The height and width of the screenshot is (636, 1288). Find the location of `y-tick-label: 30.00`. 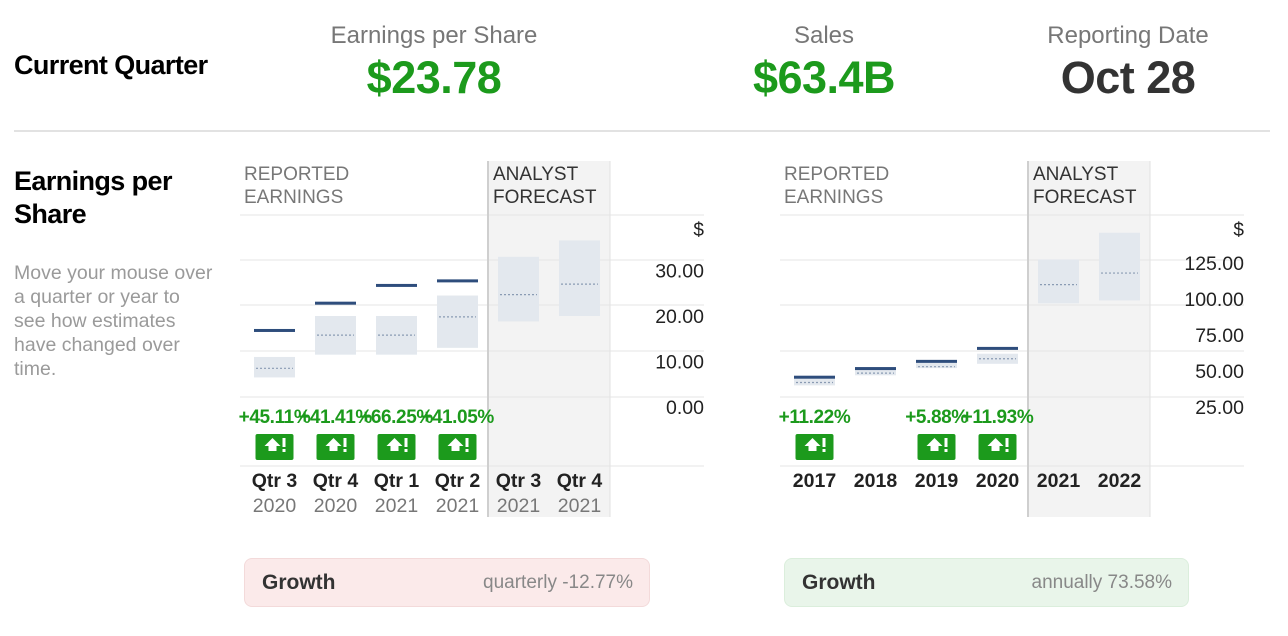

y-tick-label: 30.00 is located at coordinates (679, 272).